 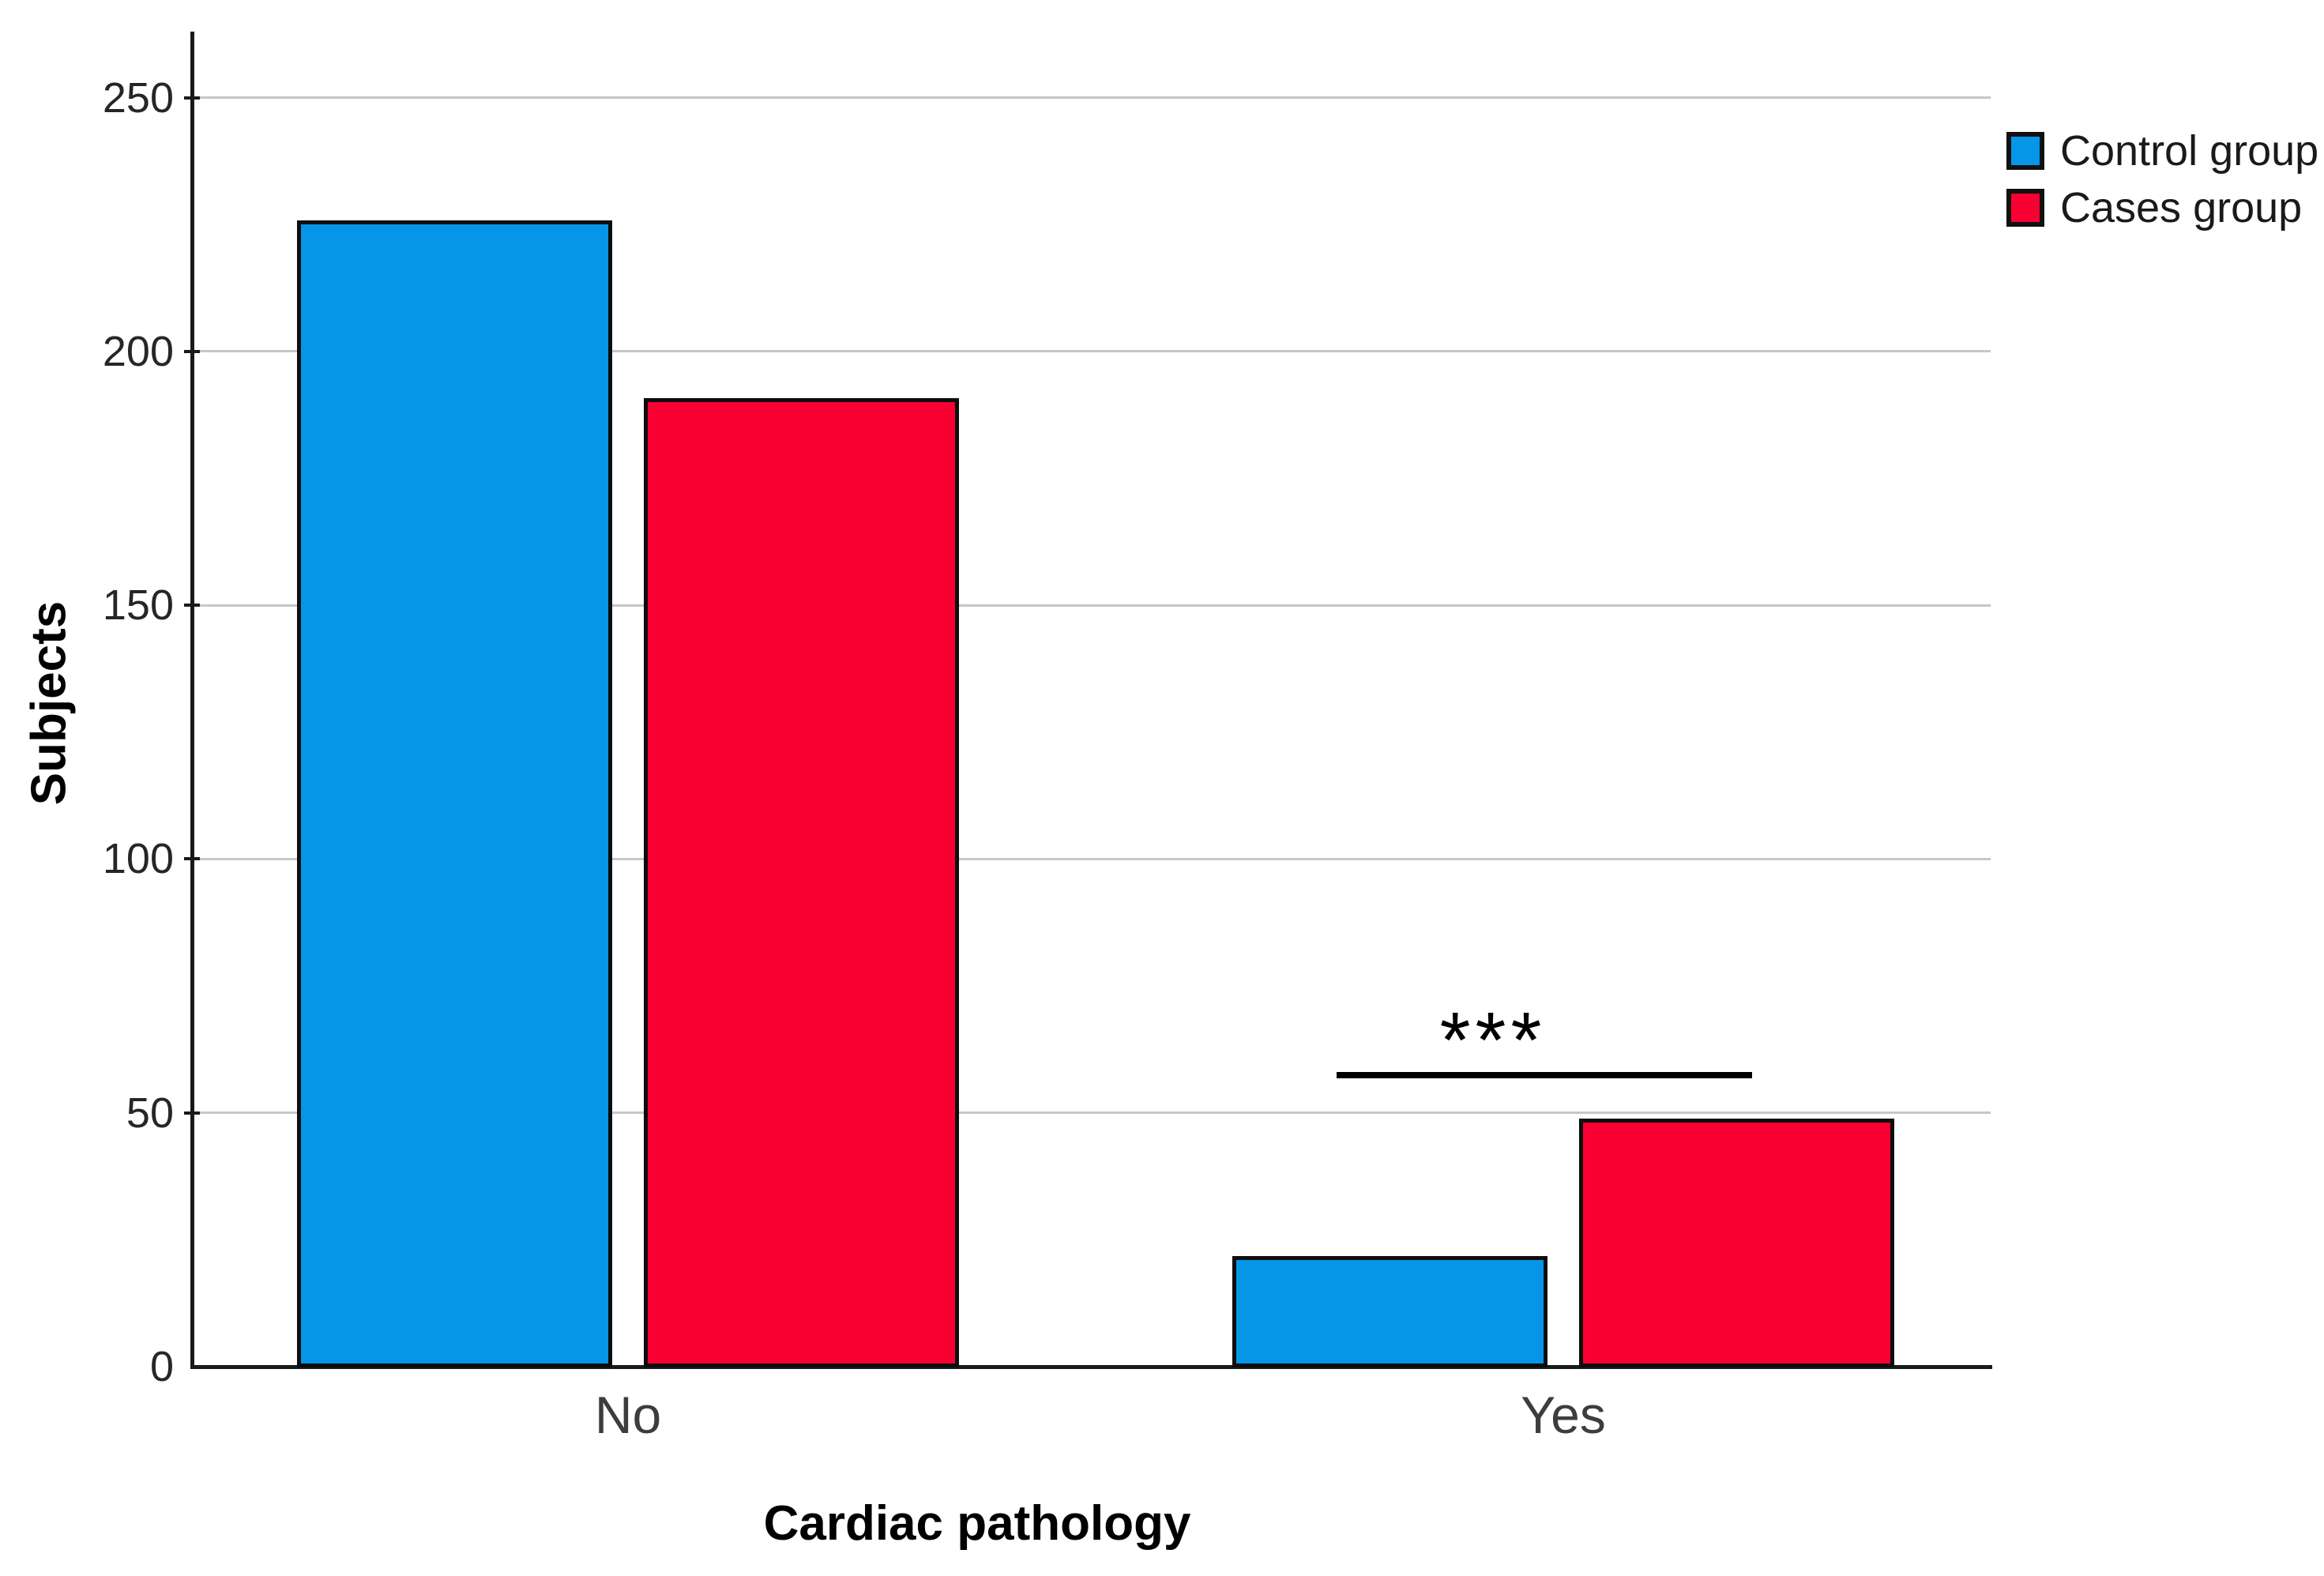 What do you see at coordinates (2181, 207) in the screenshot?
I see `legend-label: Cases group` at bounding box center [2181, 207].